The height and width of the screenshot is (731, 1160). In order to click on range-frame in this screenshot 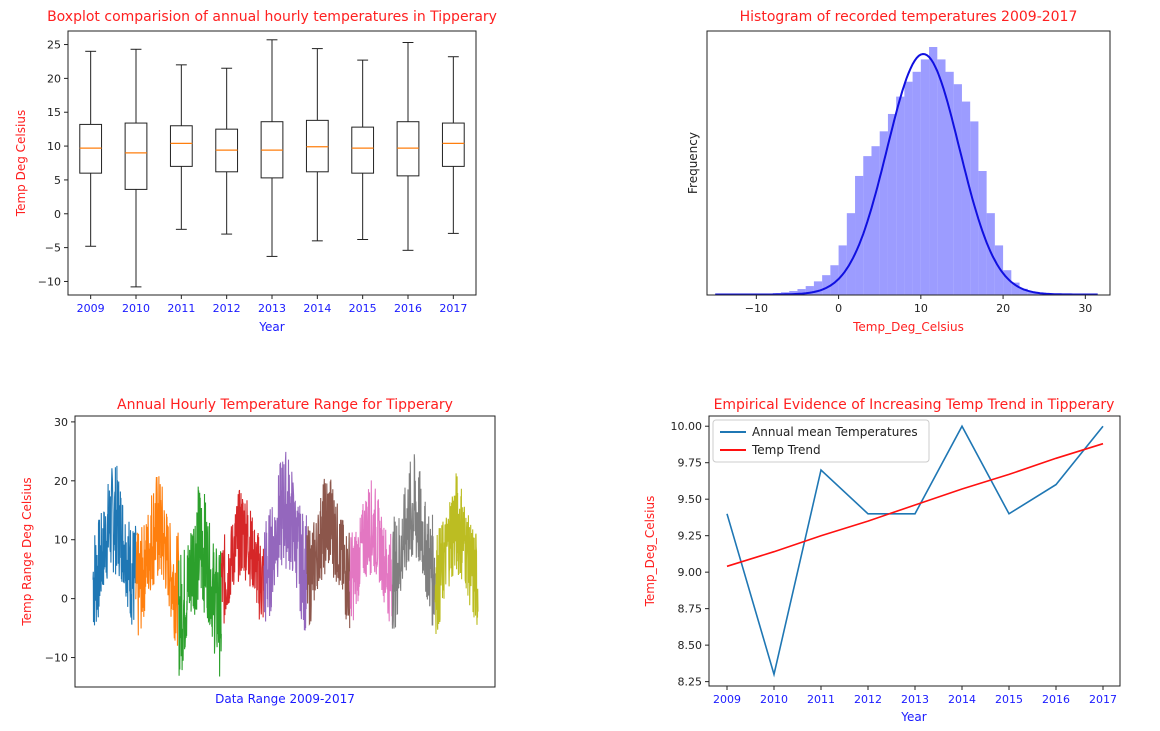, I will do `click(285, 551)`.